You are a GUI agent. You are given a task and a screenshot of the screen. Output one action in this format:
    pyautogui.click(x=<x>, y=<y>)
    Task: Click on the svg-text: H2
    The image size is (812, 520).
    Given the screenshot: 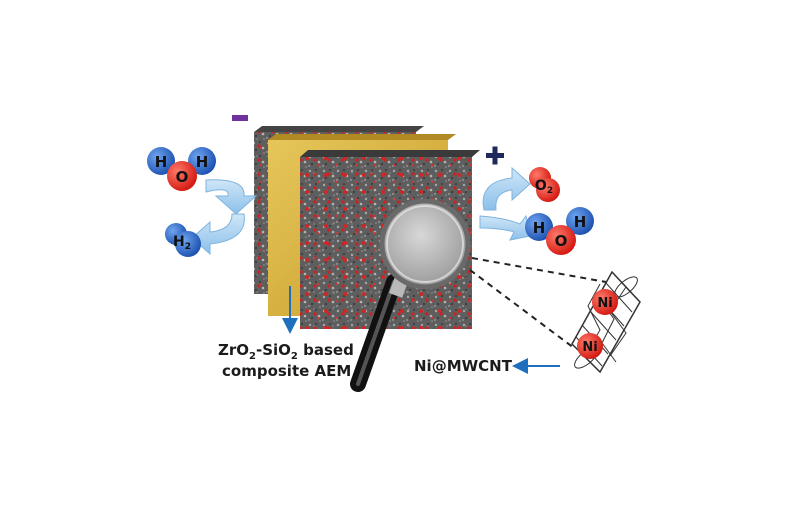 What is the action you would take?
    pyautogui.click(x=182, y=243)
    